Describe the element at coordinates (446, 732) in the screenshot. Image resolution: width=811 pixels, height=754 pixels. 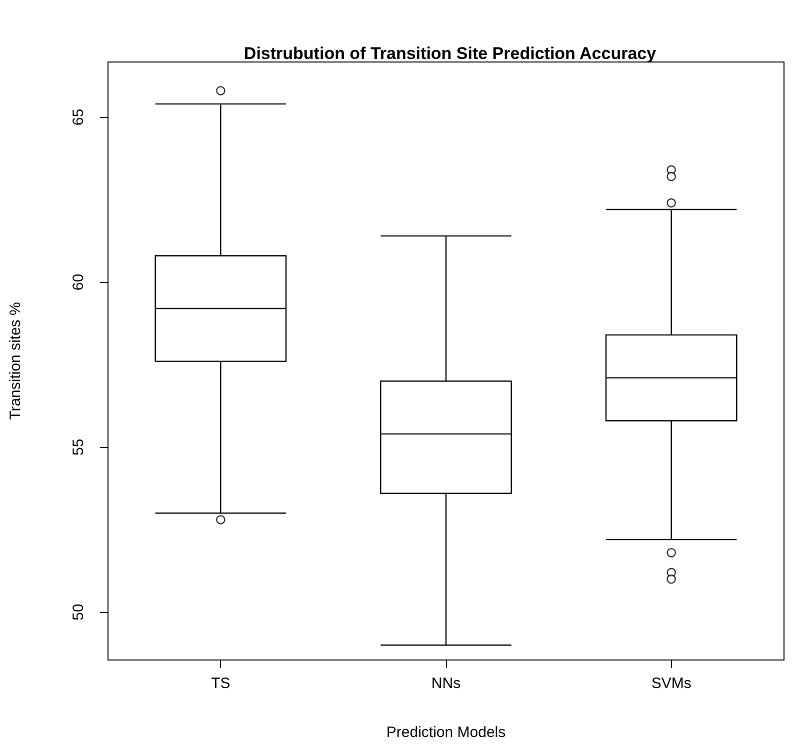
I see `x-axis-title: Prediction Models` at that location.